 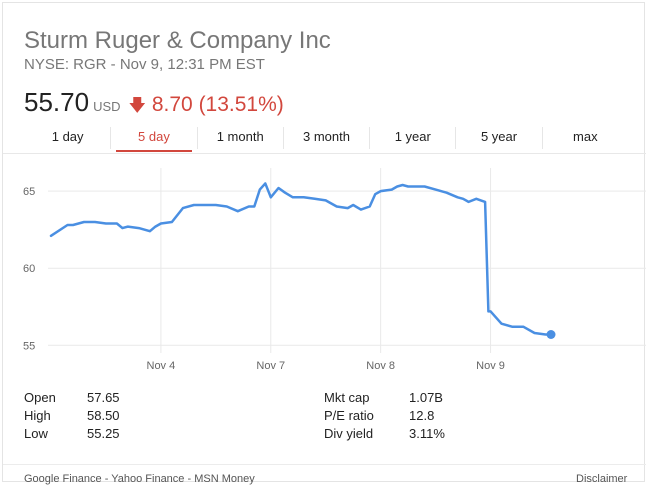 What do you see at coordinates (103, 397) in the screenshot?
I see `stat-value: 57.65` at bounding box center [103, 397].